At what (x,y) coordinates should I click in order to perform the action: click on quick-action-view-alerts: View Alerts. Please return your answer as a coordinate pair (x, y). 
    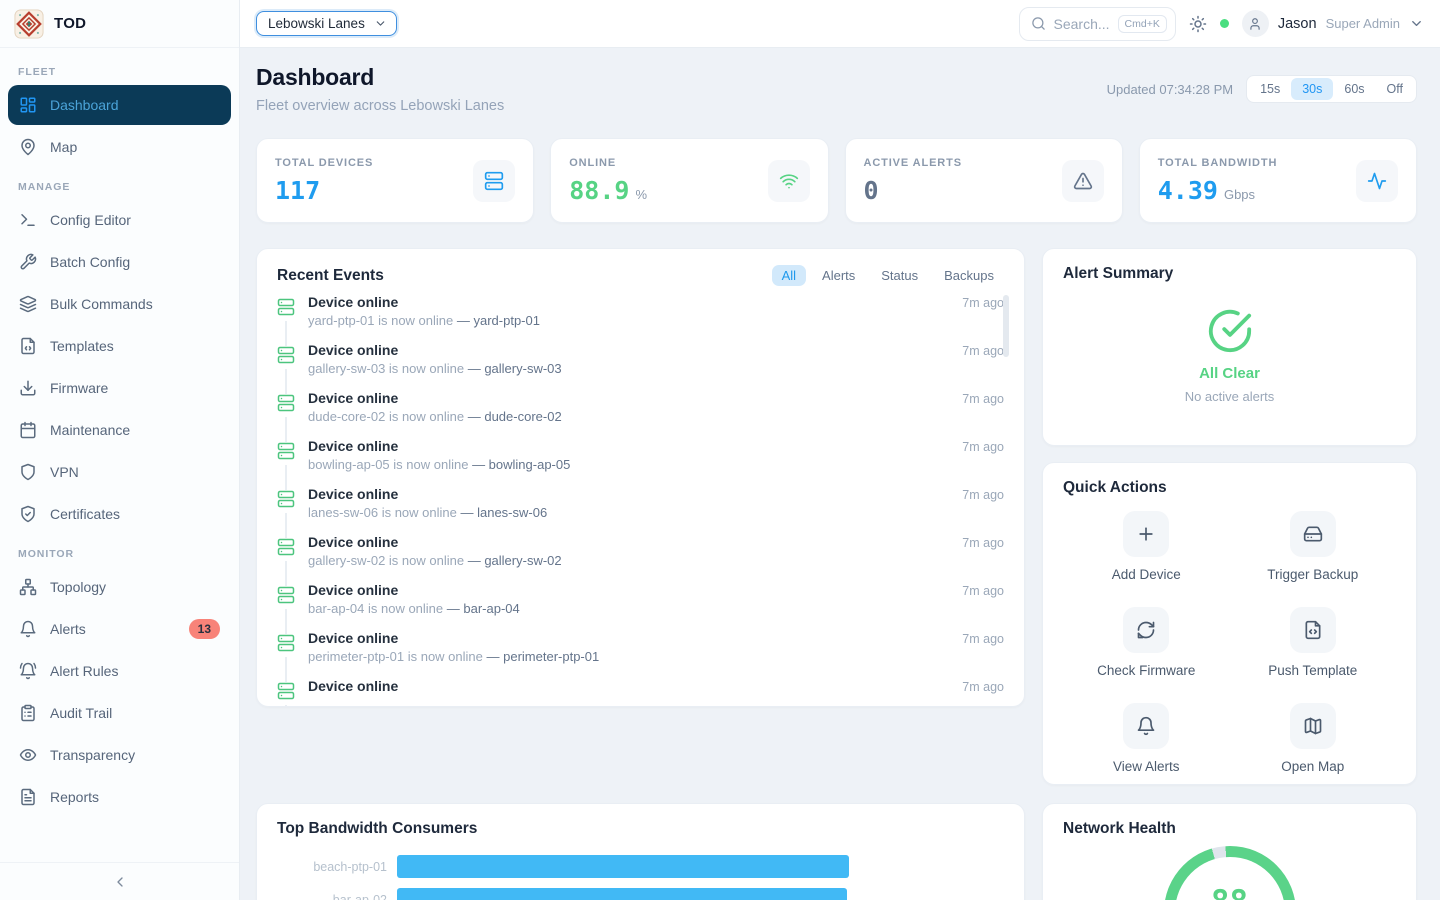
    Looking at the image, I should click on (1146, 738).